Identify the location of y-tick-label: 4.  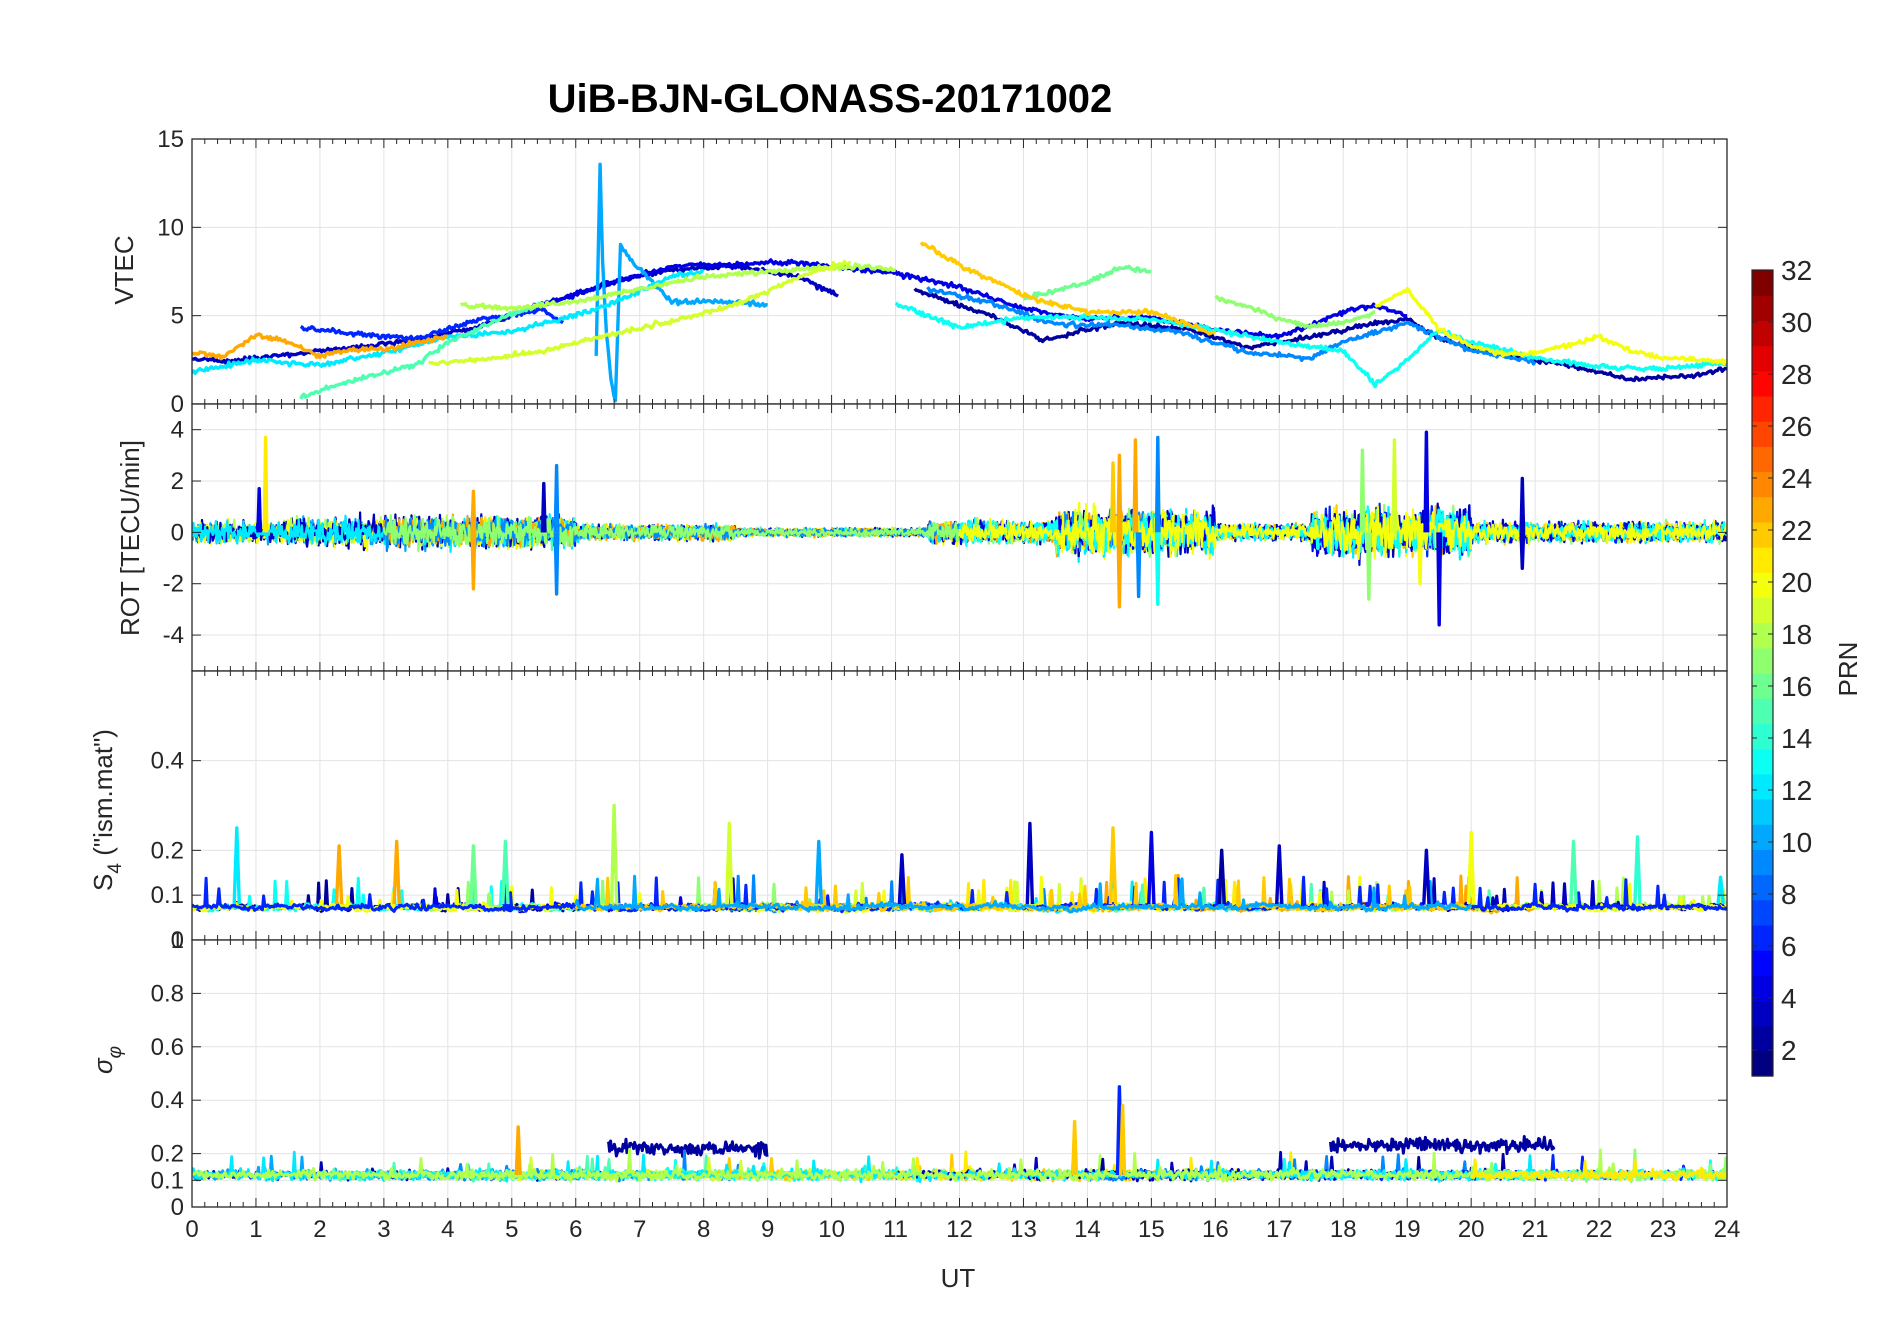
(177, 430).